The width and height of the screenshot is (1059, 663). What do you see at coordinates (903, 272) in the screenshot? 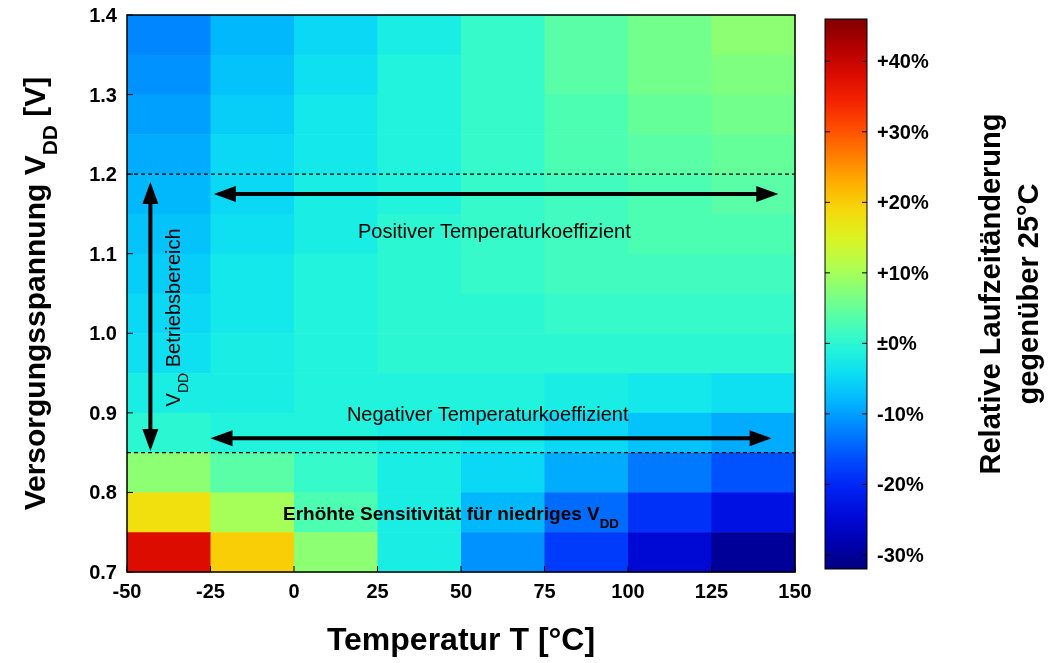
I see `color-bar-label: +10%` at bounding box center [903, 272].